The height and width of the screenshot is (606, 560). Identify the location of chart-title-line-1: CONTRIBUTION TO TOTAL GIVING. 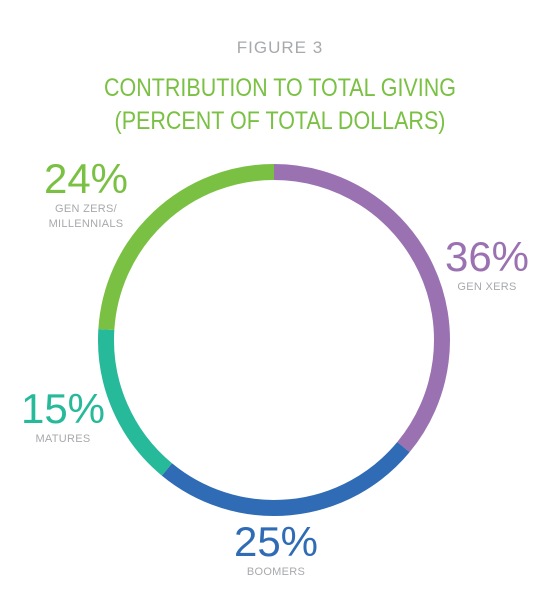
(280, 88).